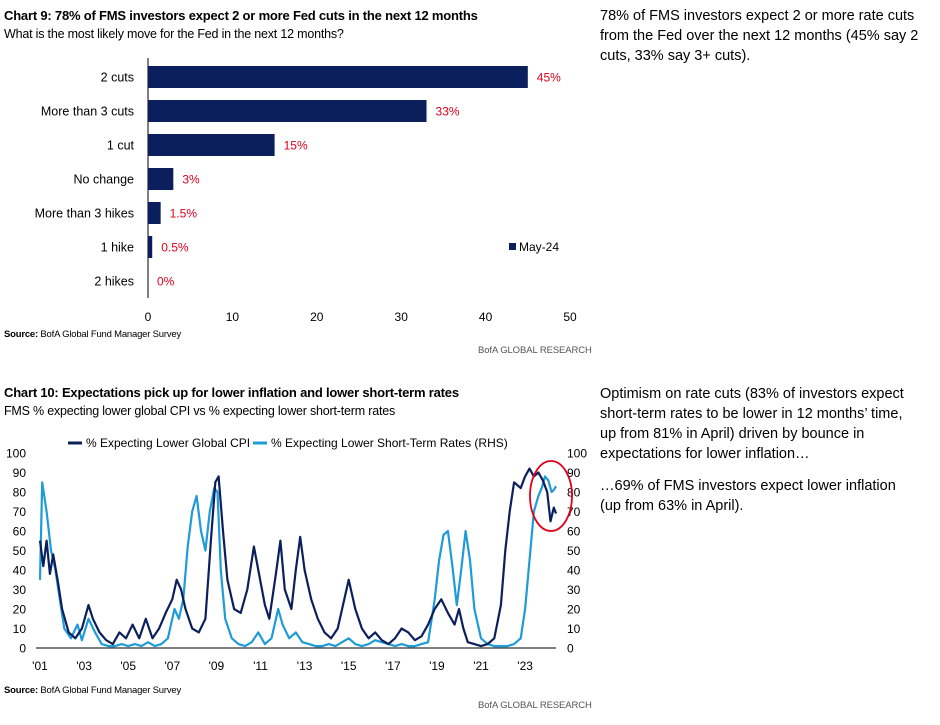 This screenshot has height=725, width=940. I want to click on chart9-source-text: BofA Global Fund Manager Survey, so click(109, 334).